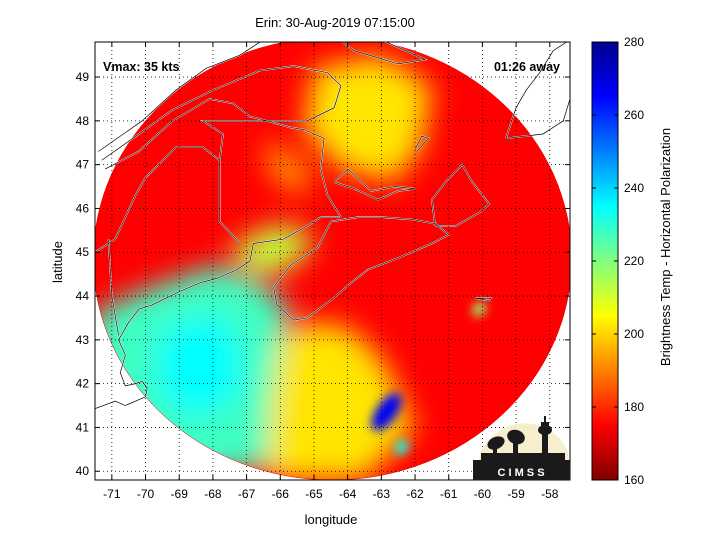  I want to click on y-tick-label: 41, so click(83, 427).